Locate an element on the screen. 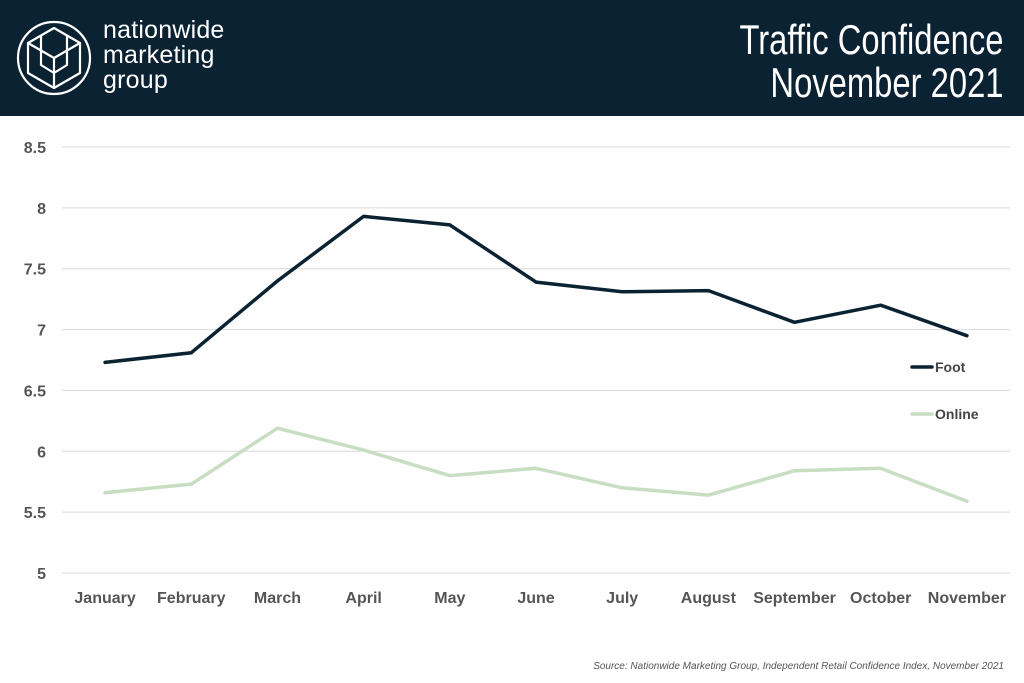 The width and height of the screenshot is (1024, 683). chart-title: Traffic Confidence November 2021 is located at coordinates (872, 61).